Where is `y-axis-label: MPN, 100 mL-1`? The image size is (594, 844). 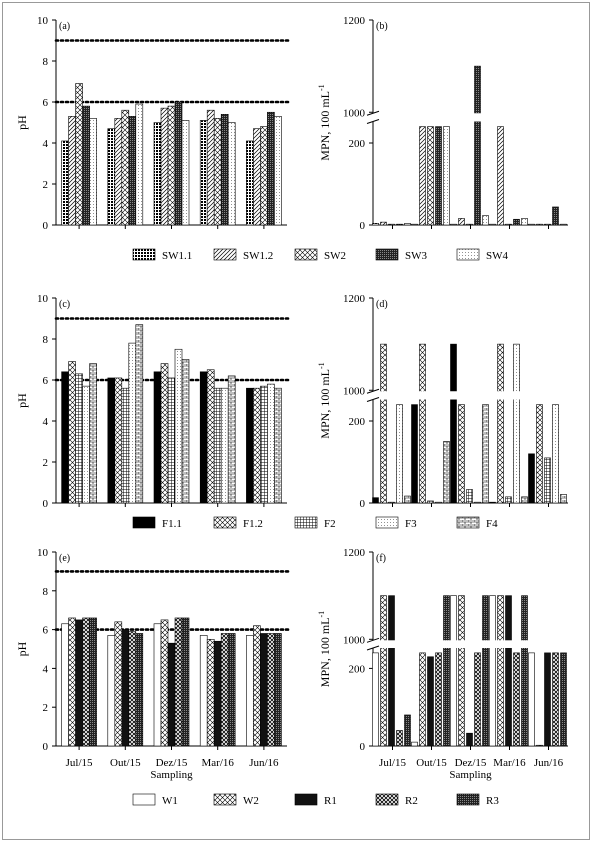
y-axis-label: MPN, 100 mL-1 is located at coordinates (324, 649).